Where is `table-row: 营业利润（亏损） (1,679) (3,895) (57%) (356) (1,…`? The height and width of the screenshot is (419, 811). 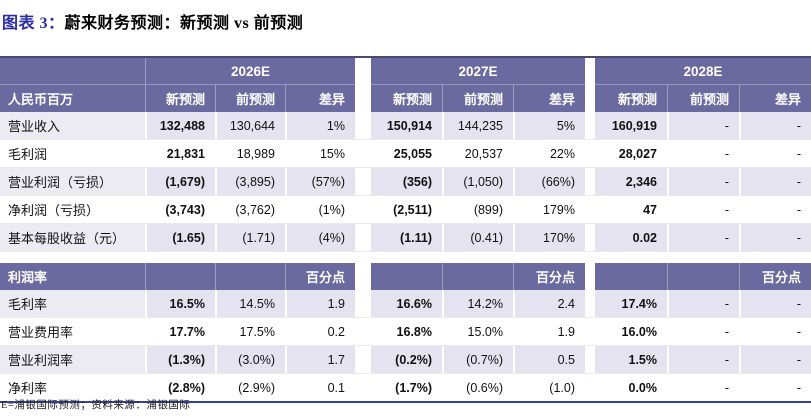
table-row: 营业利润（亏损） (1,679) (3,895) (57%) (356) (1,… is located at coordinates (405, 182).